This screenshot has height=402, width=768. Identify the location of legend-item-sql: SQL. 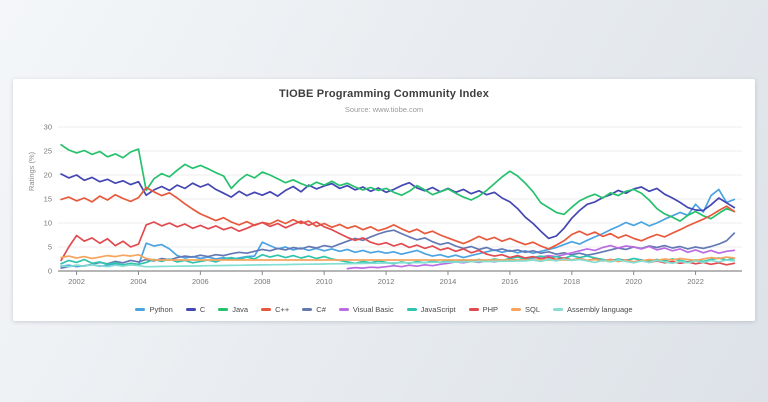
(525, 309).